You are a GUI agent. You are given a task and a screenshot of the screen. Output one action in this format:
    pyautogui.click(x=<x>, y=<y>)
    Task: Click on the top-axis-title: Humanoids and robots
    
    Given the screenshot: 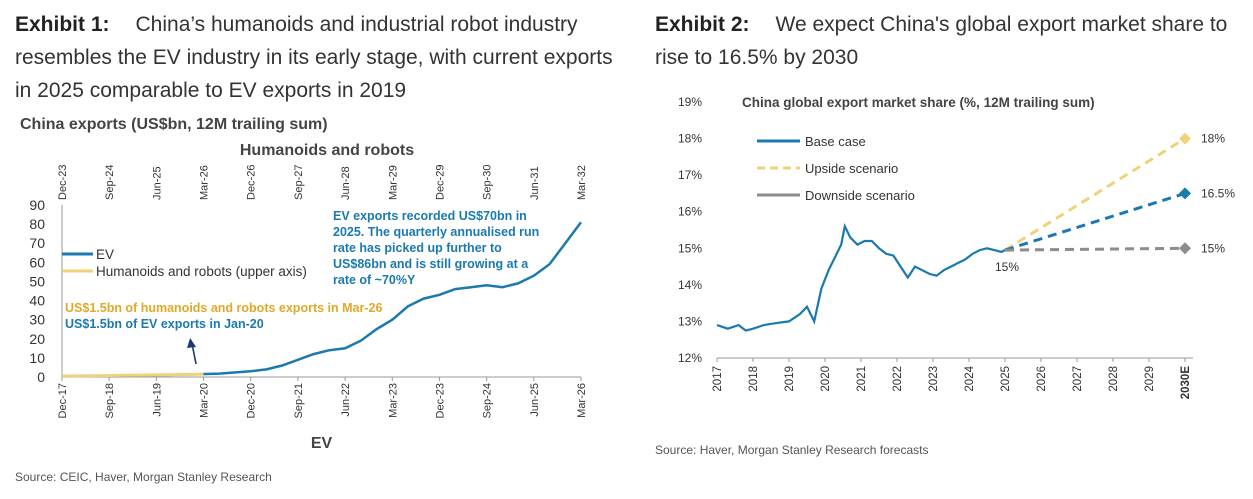 What is the action you would take?
    pyautogui.click(x=327, y=150)
    